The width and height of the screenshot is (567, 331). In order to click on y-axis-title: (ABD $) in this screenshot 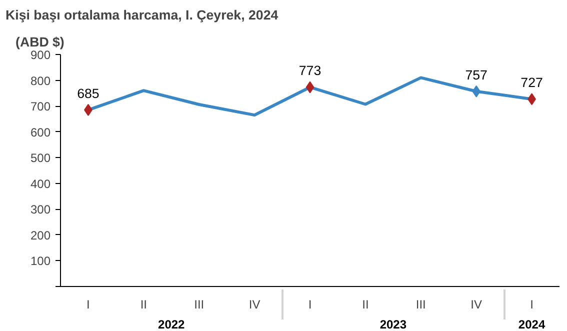, I will do `click(40, 42)`.